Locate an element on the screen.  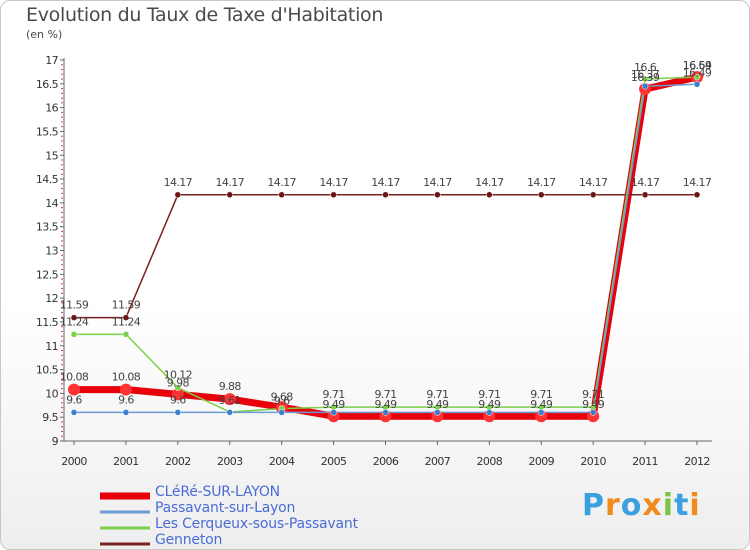
data-label: 16.39 is located at coordinates (645, 77).